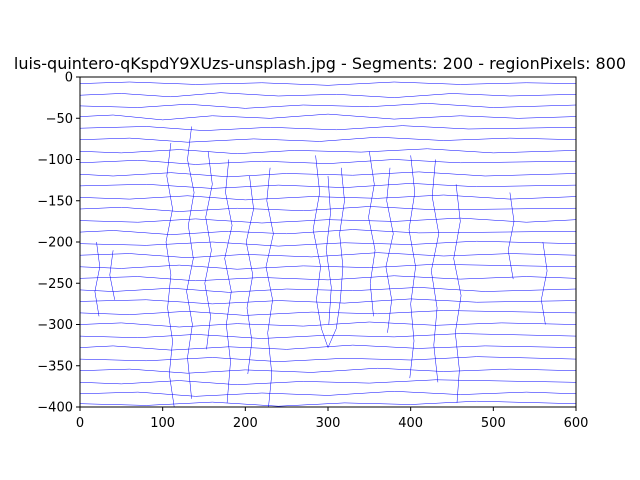 Image resolution: width=640 pixels, height=480 pixels. I want to click on y-axis: 0 −50 −100 −150 −200 −250 −300 −350 −400, so click(58, 243).